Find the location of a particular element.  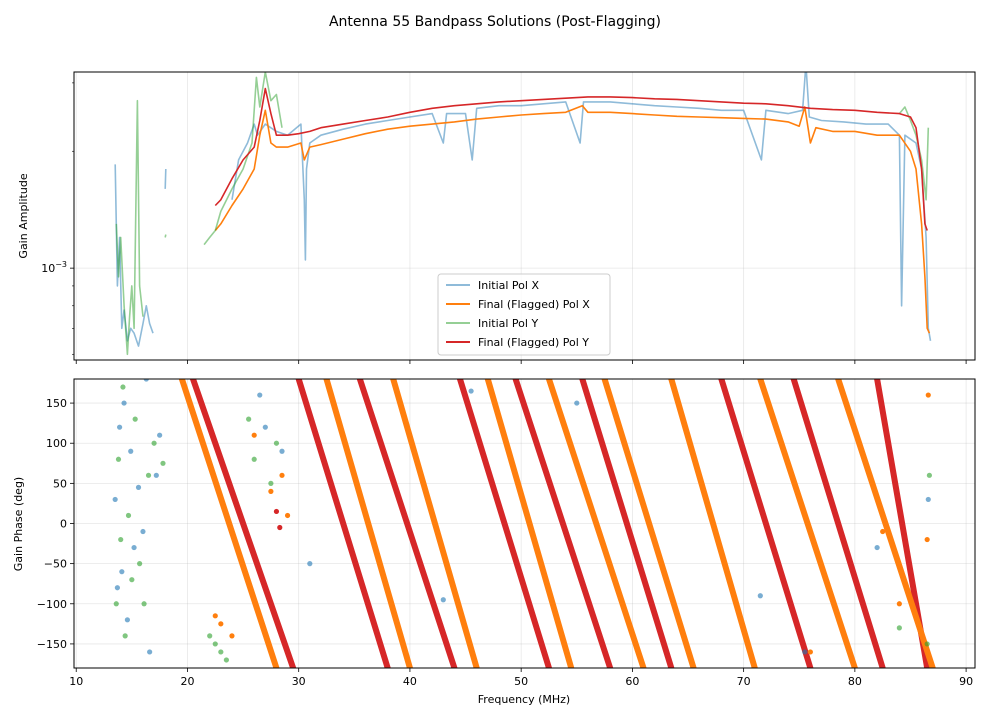

legend-label: Final (Flagged) Pol Y is located at coordinates (533, 342).